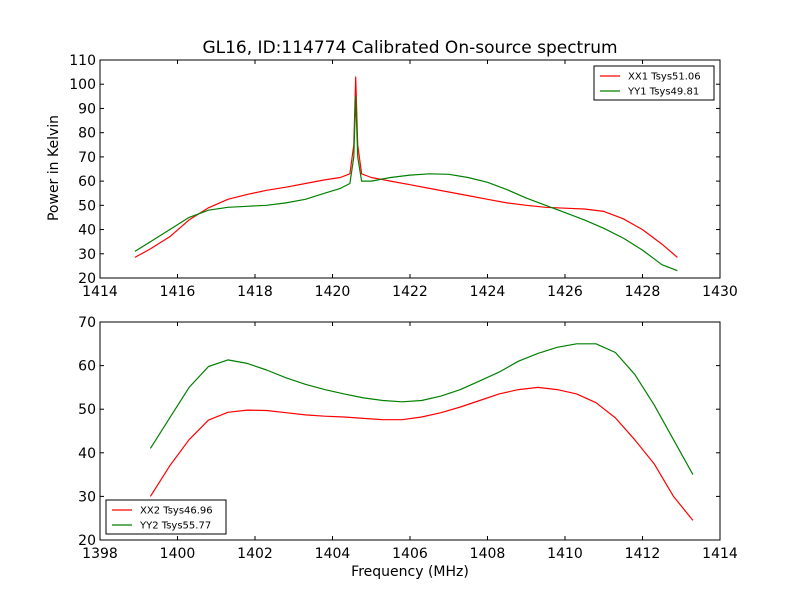 The image size is (800, 600). What do you see at coordinates (410, 292) in the screenshot?
I see `x-tick-label: 1422` at bounding box center [410, 292].